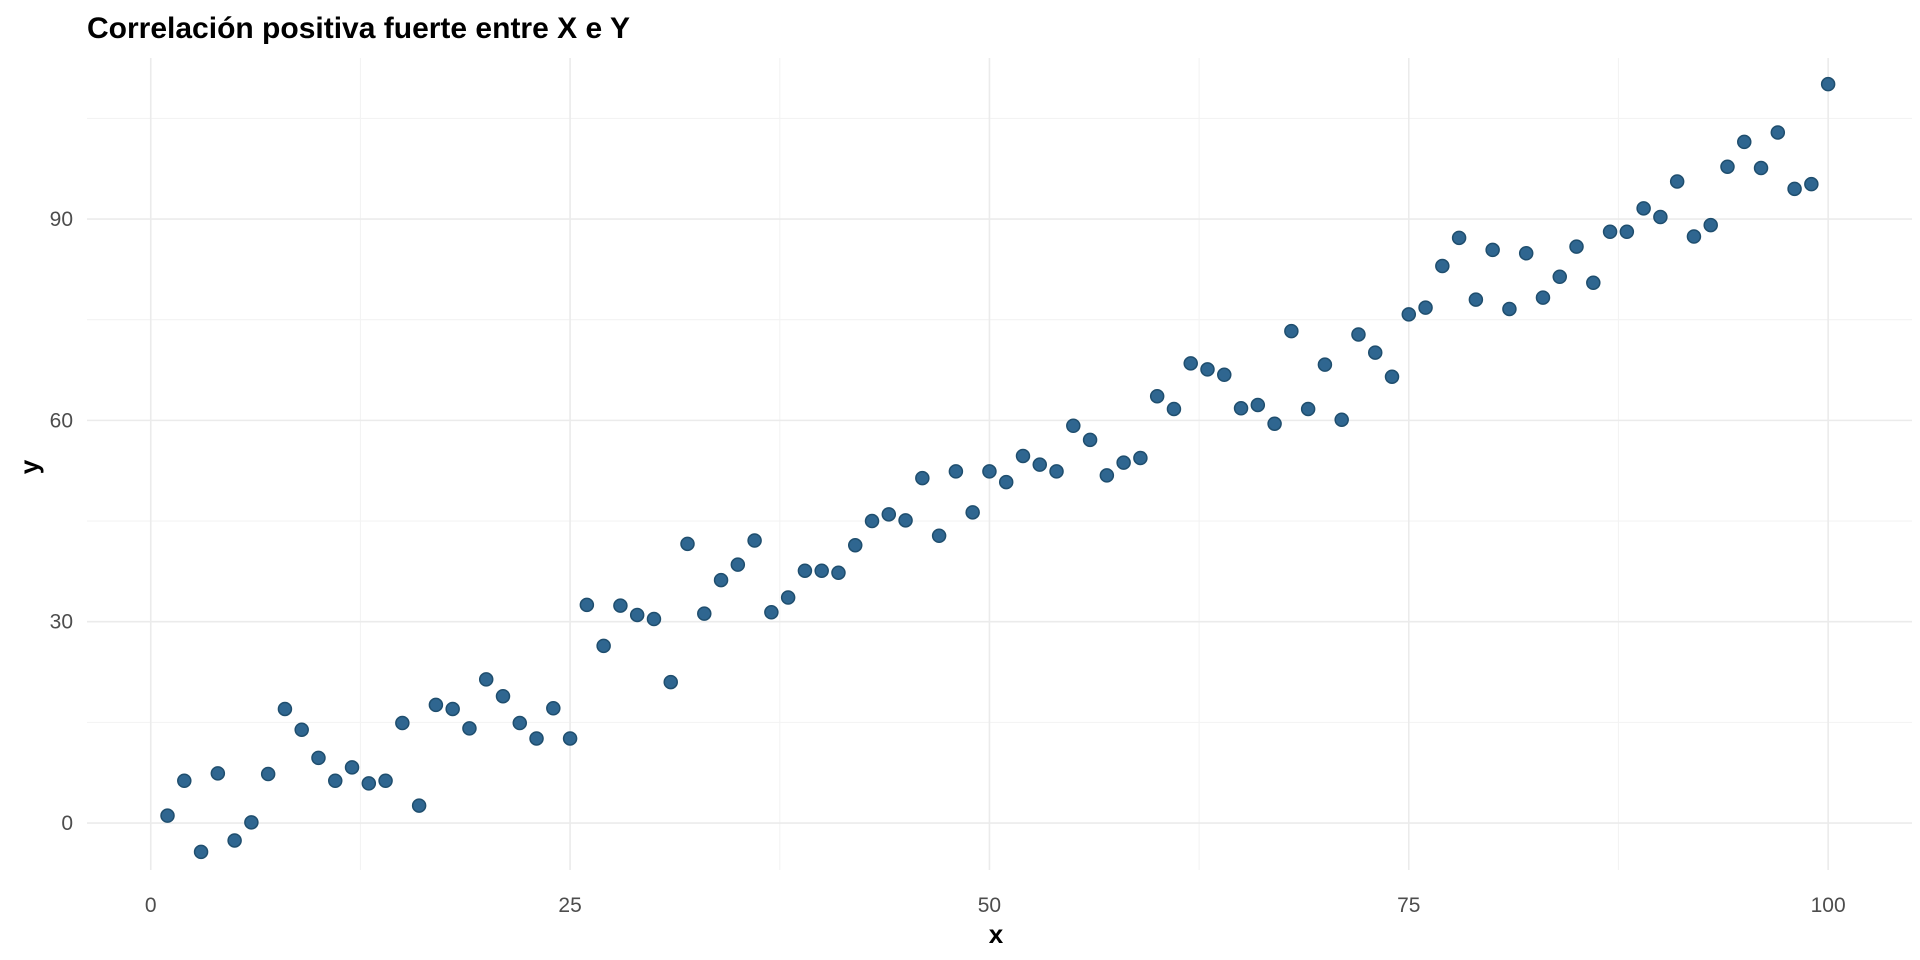 The image size is (1920, 960). What do you see at coordinates (61, 622) in the screenshot?
I see `y-tick-label: 30` at bounding box center [61, 622].